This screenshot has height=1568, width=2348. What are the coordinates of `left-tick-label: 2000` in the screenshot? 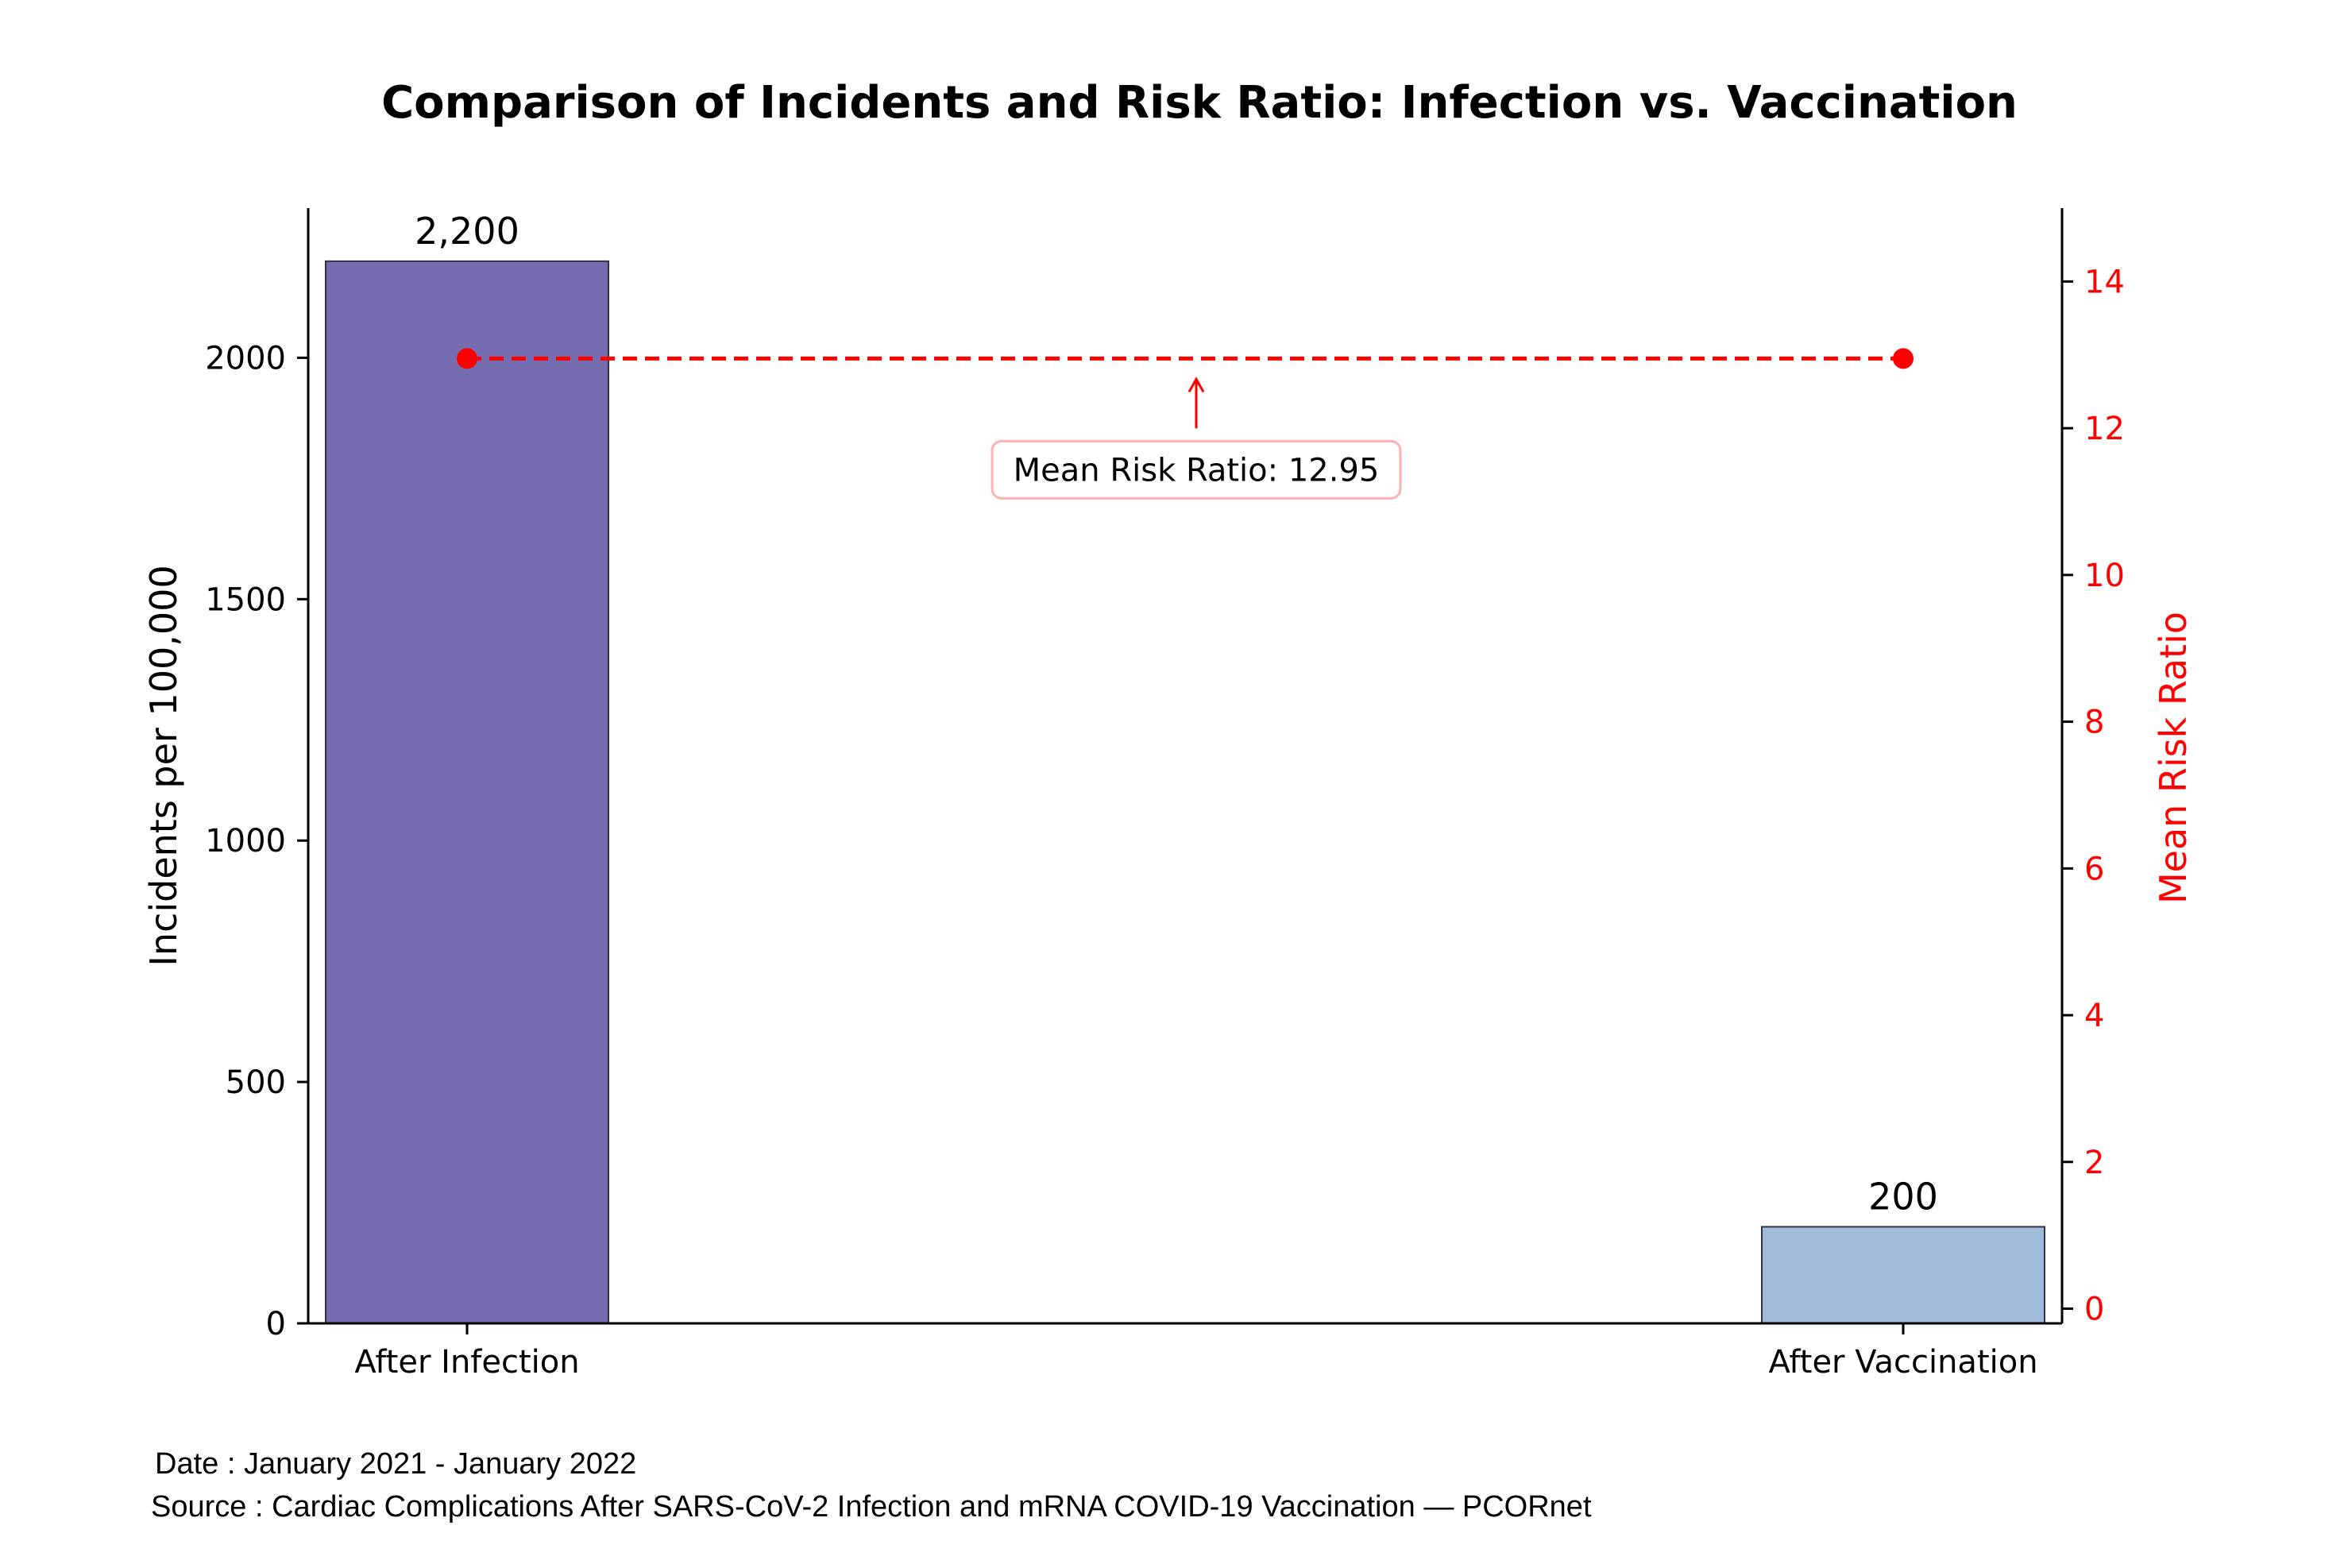 It's located at (245, 358).